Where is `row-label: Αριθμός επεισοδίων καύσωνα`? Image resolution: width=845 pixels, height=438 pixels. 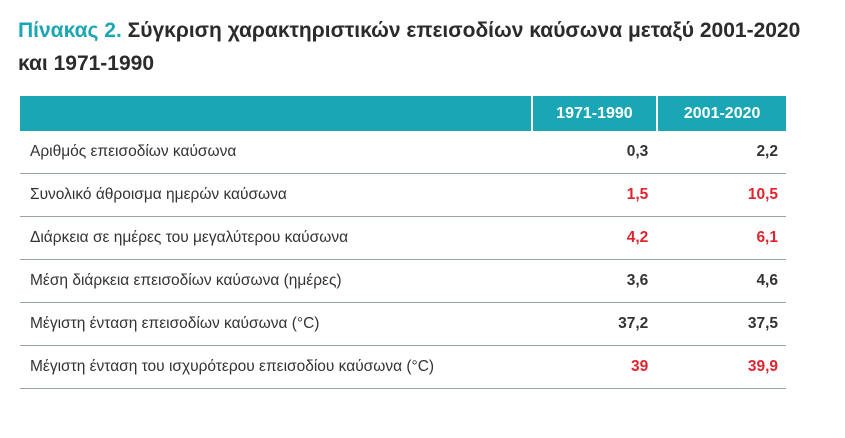
row-label: Αριθμός επεισοδίων καύσωνα is located at coordinates (275, 152).